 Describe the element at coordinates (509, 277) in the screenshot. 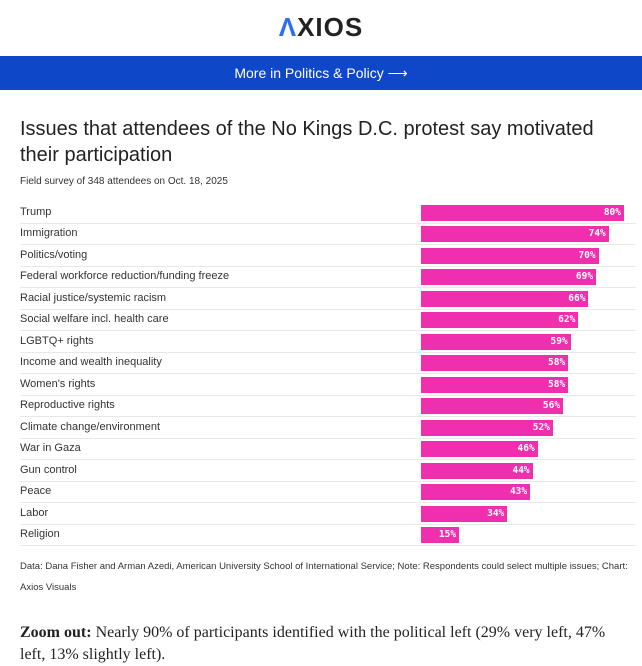

I see `bar: 69%` at that location.